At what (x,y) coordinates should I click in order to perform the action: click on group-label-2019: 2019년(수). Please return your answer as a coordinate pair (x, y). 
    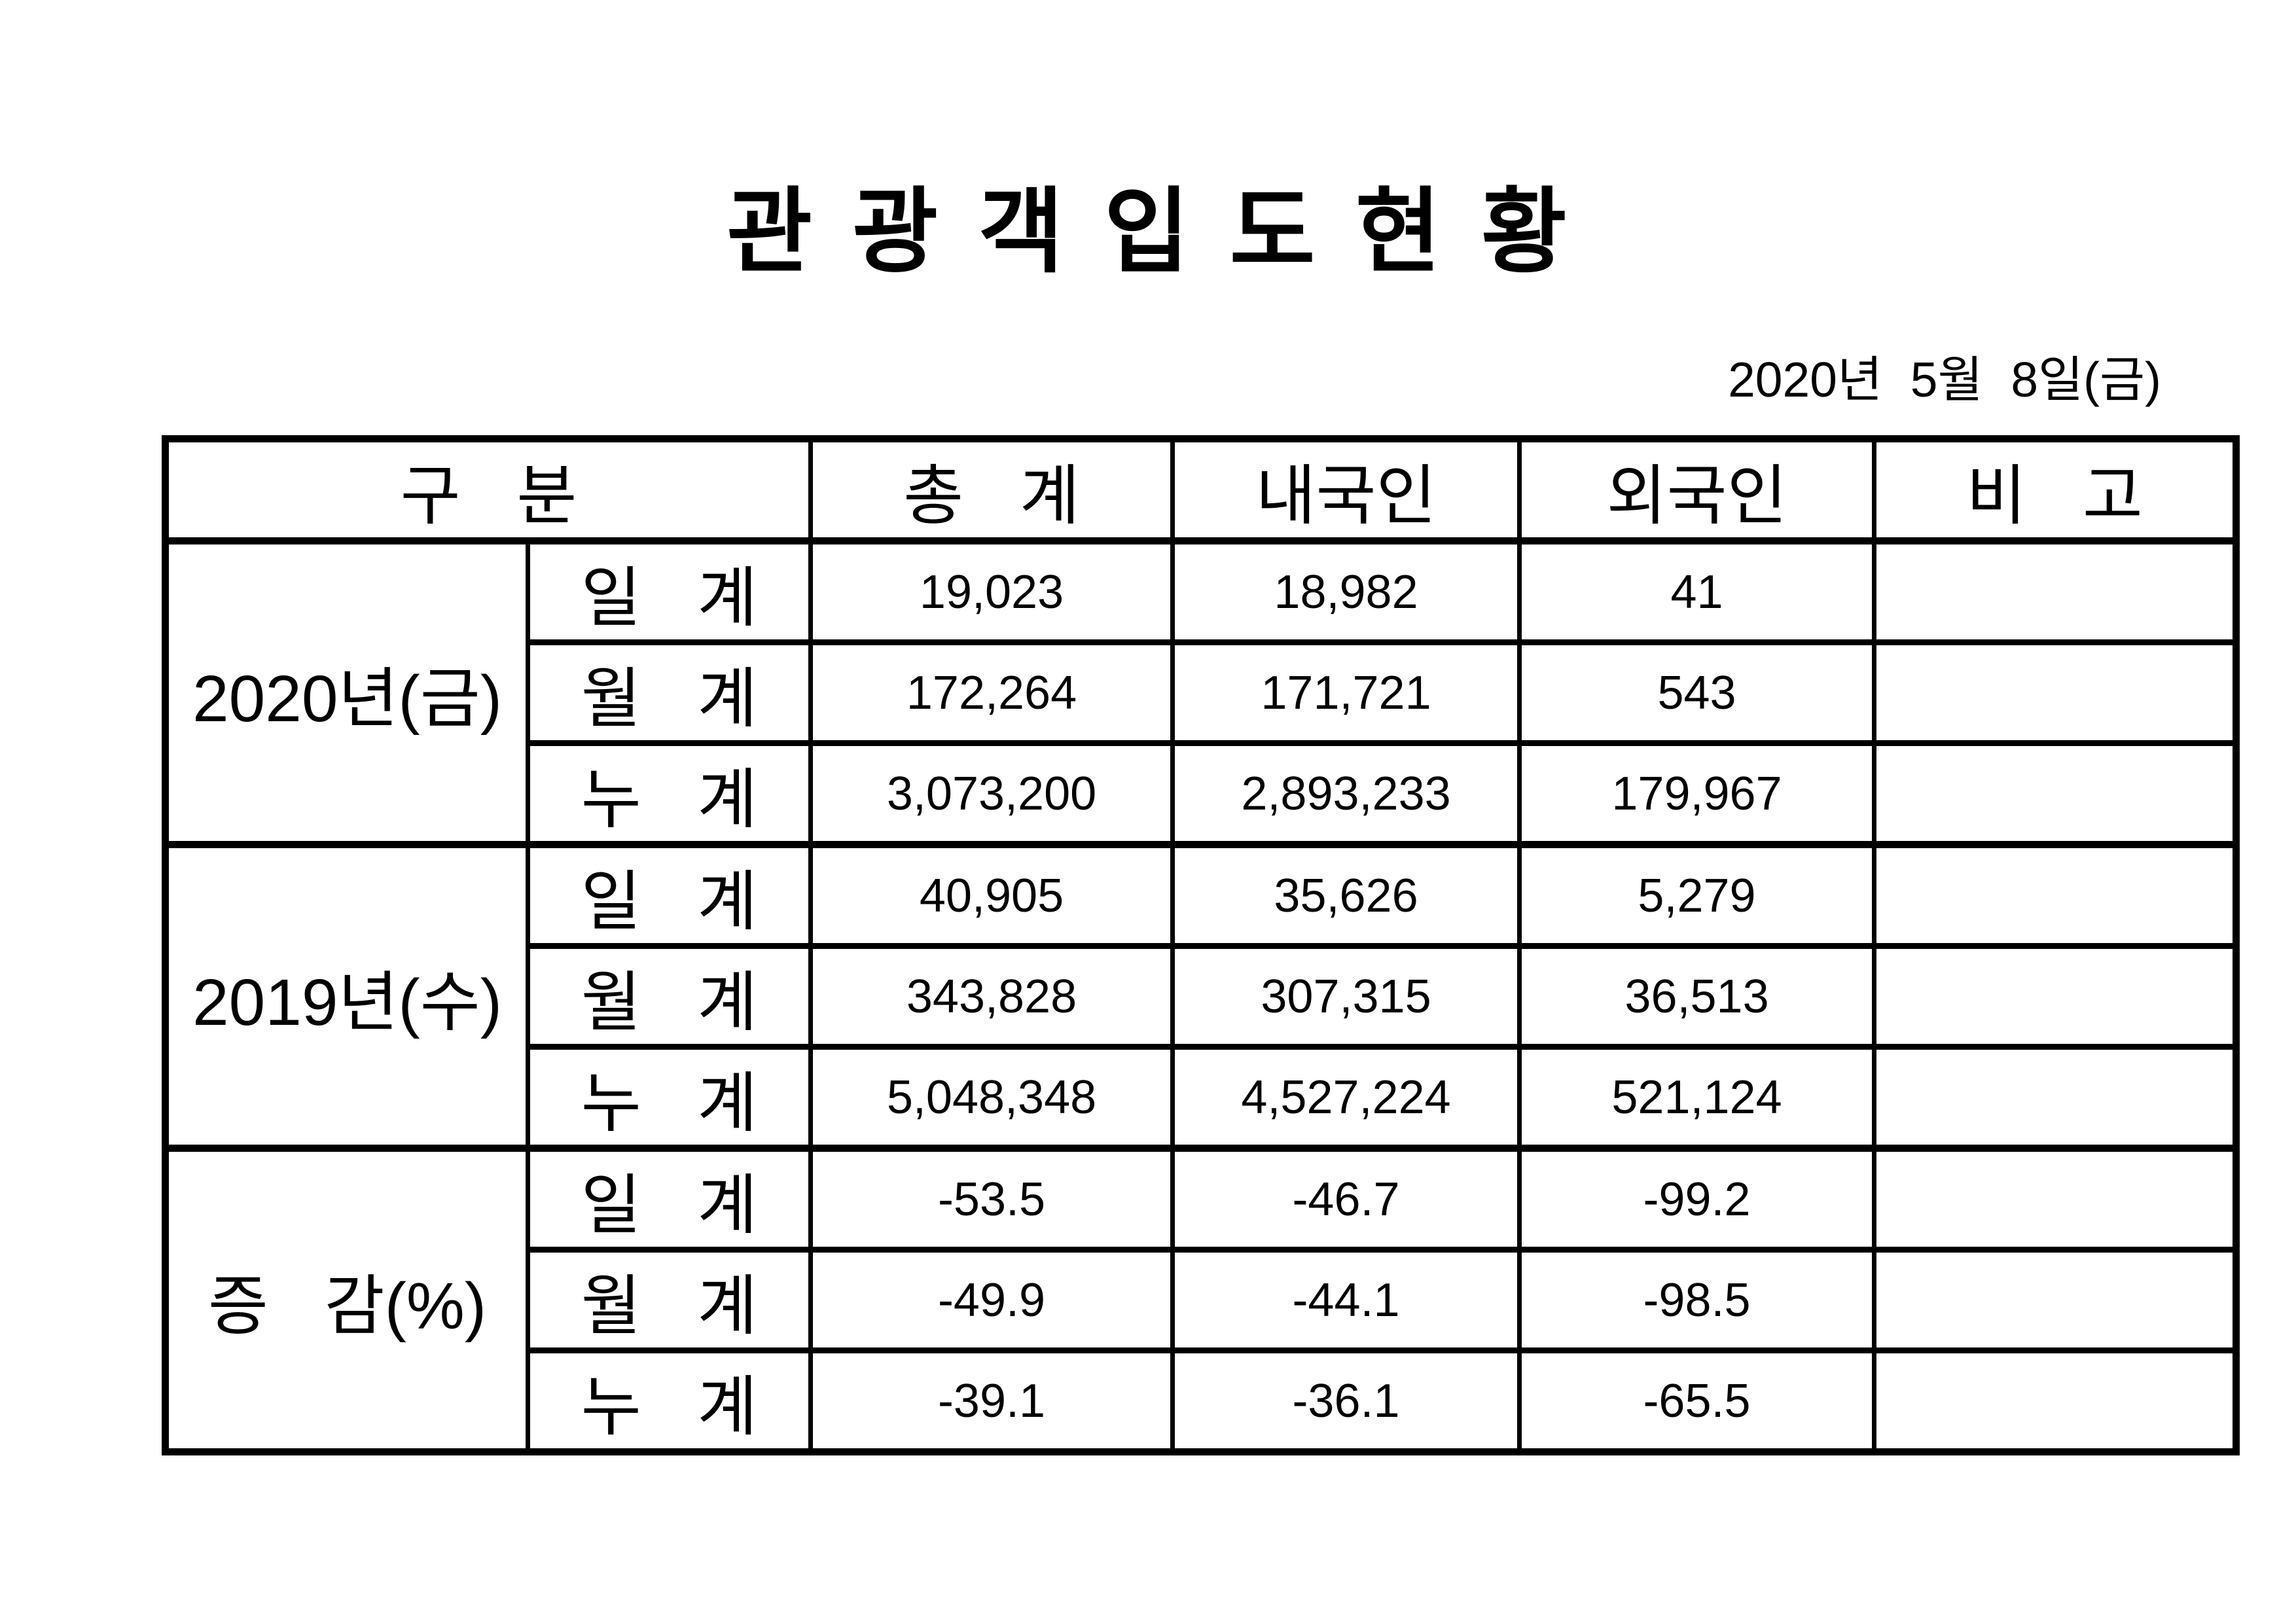
    Looking at the image, I should click on (346, 996).